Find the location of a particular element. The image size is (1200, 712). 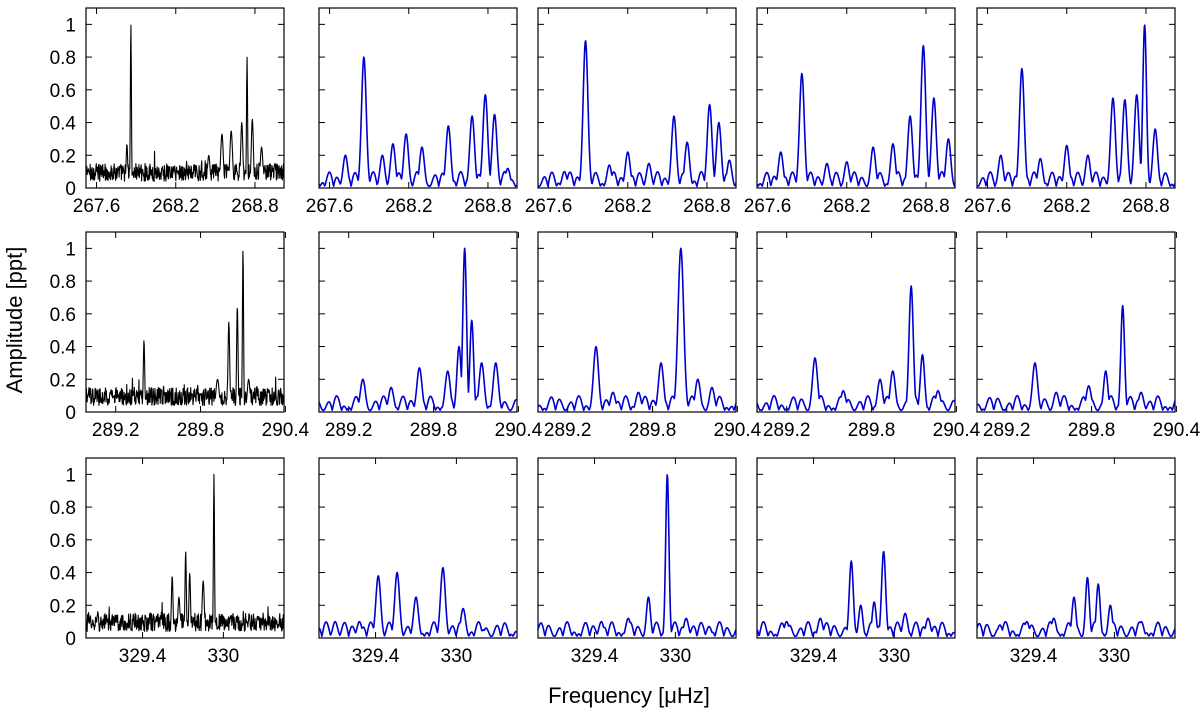

panel-r0-c4: 267.6 268.2 268.8 is located at coordinates (1070, 112).